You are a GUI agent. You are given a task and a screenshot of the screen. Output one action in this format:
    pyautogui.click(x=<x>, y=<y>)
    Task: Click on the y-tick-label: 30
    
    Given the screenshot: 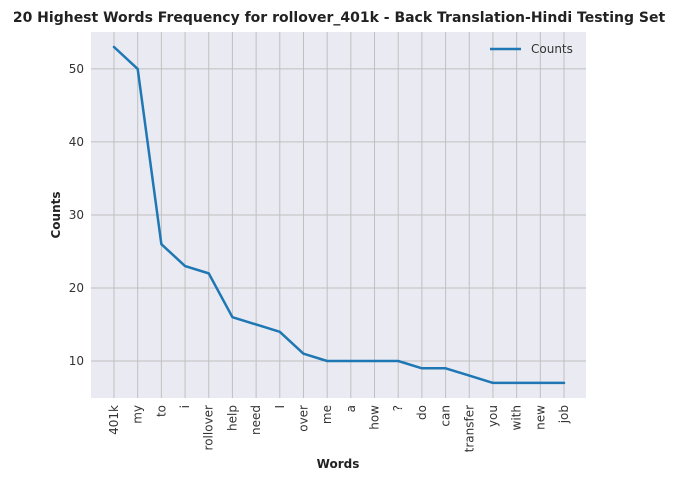 What is the action you would take?
    pyautogui.click(x=76, y=215)
    